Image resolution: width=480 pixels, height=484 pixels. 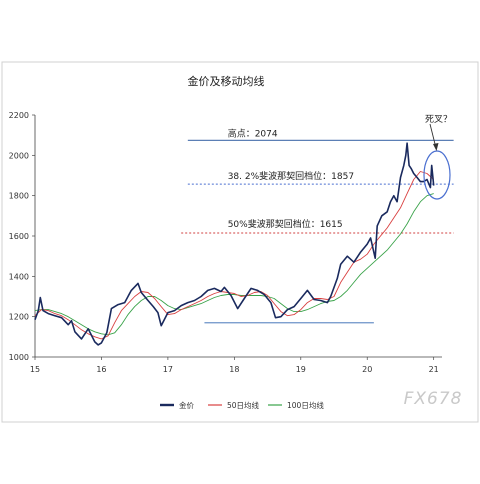 What do you see at coordinates (291, 176) in the screenshot?
I see `fib-38-annotation: 38. 2%斐波那契回档位：1857` at bounding box center [291, 176].